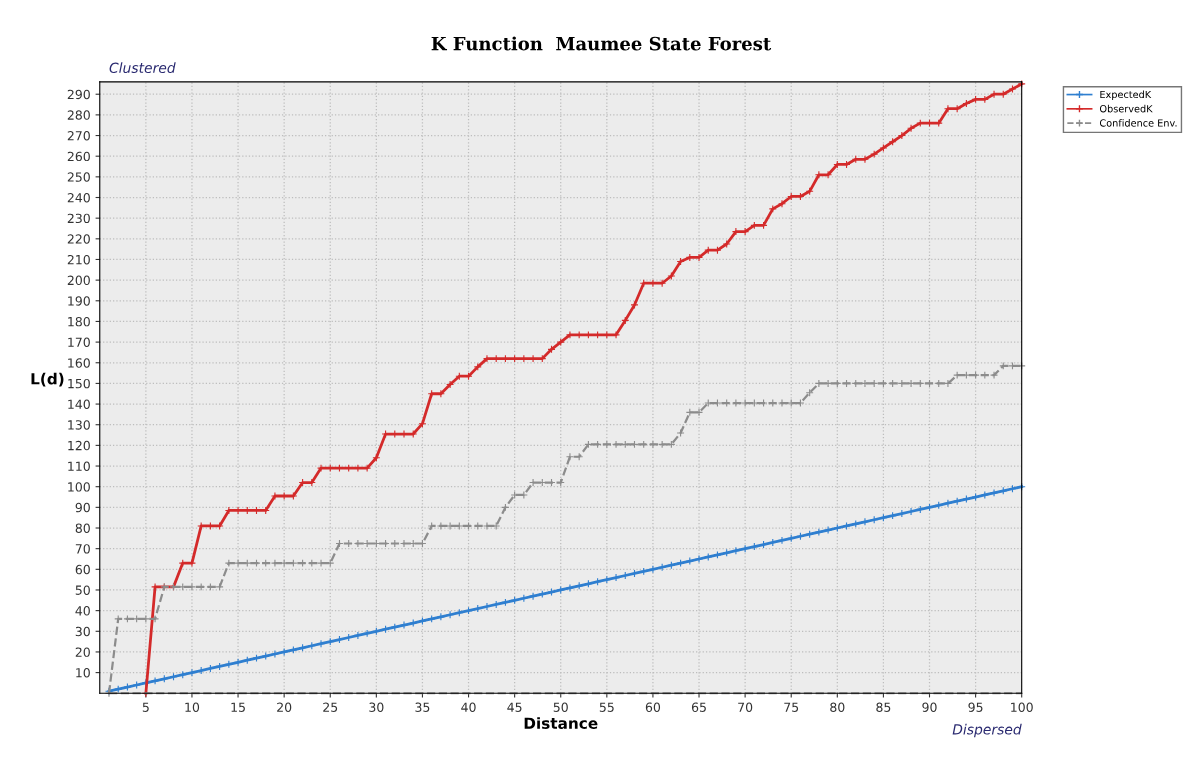 Image resolution: width=1202 pixels, height=772 pixels. What do you see at coordinates (79, 383) in the screenshot?
I see `y-tick-label: 150` at bounding box center [79, 383].